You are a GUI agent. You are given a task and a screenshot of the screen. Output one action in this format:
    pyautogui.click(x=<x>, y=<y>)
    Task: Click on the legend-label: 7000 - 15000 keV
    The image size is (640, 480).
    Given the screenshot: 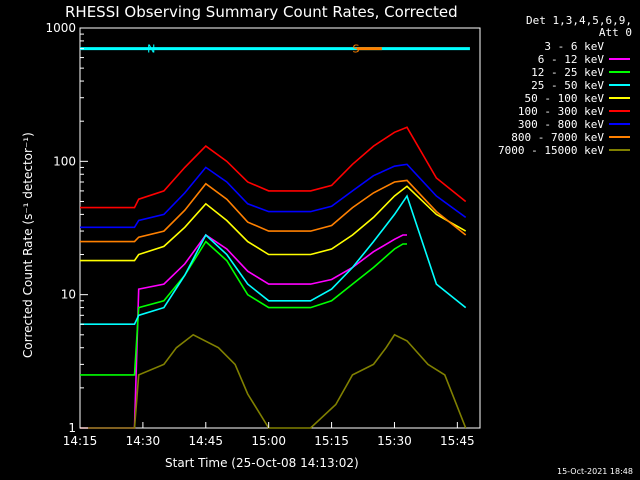 What is the action you would take?
    pyautogui.click(x=551, y=150)
    